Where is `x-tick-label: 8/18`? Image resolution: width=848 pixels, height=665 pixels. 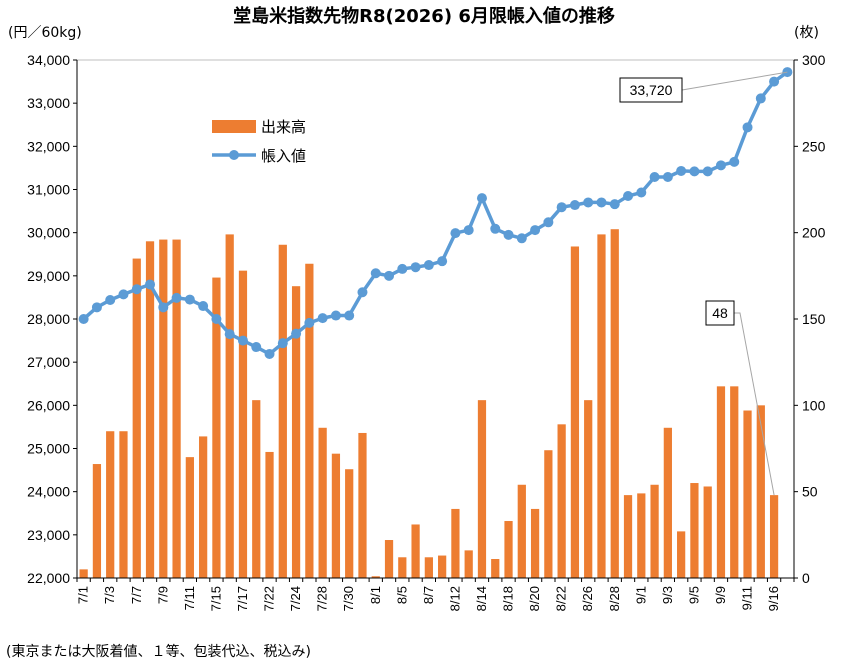 x-tick-label: 8/18 is located at coordinates (508, 598).